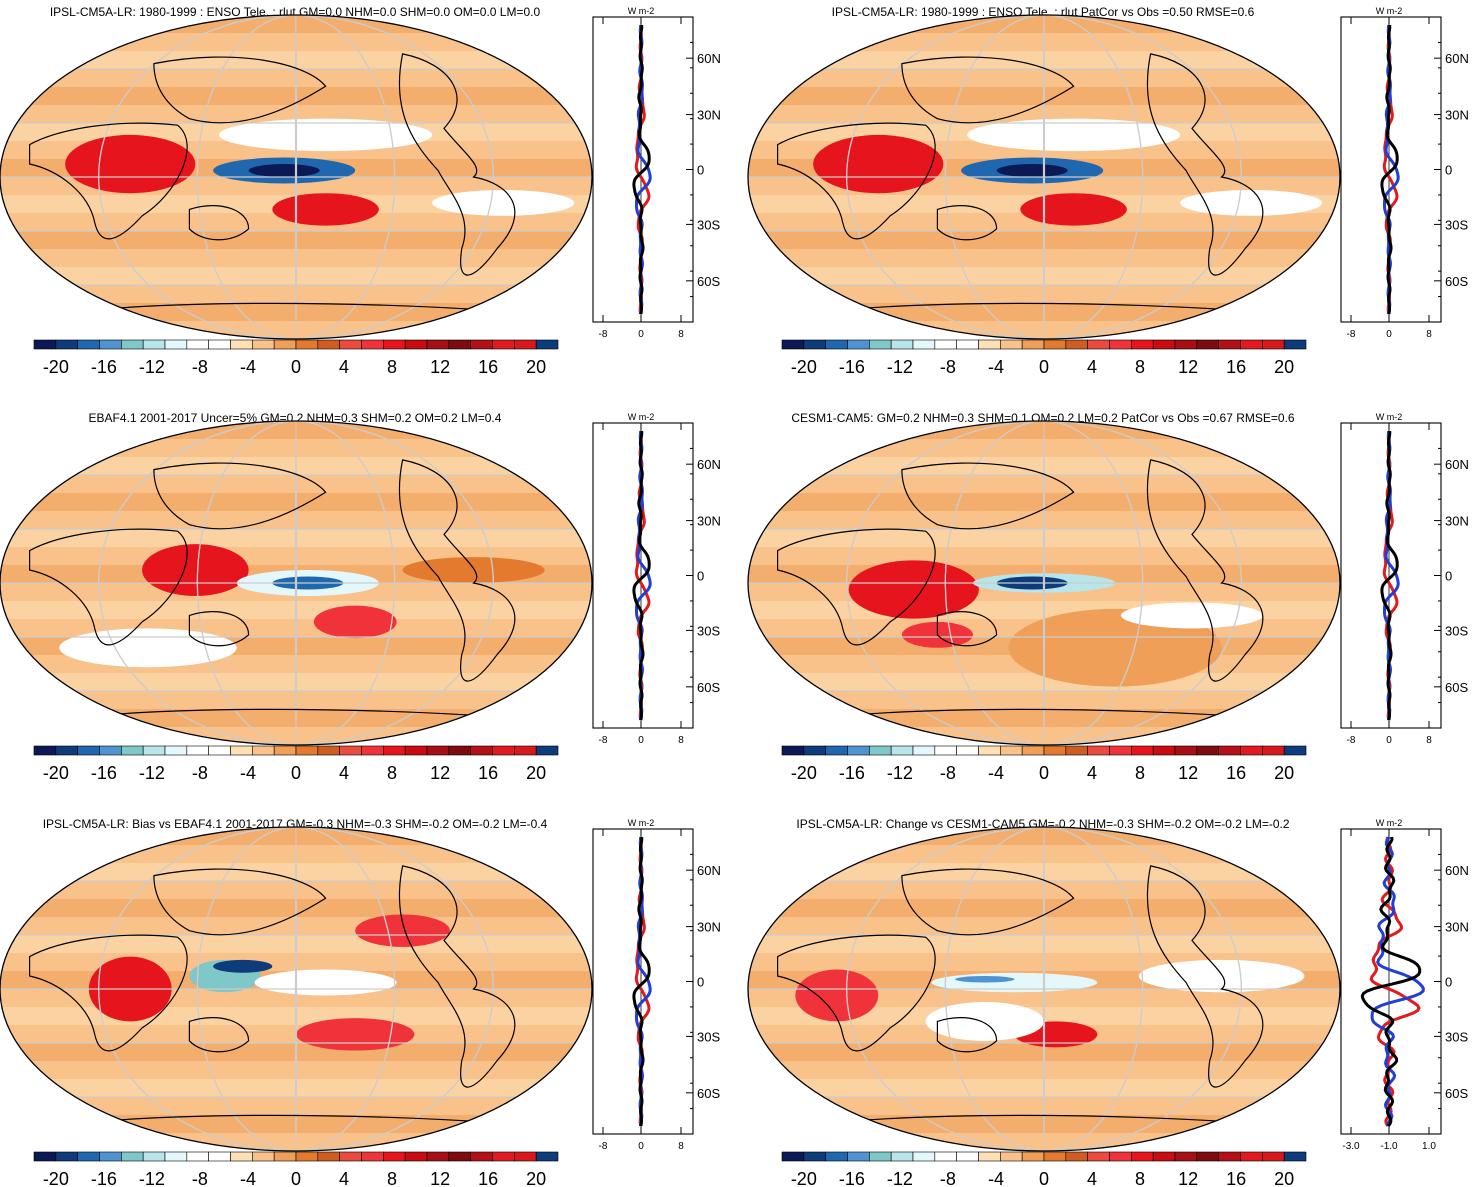 Image resolution: width=1483 pixels, height=1187 pixels. Describe the element at coordinates (1456, 630) in the screenshot. I see `lat-tick-label: 30S` at that location.